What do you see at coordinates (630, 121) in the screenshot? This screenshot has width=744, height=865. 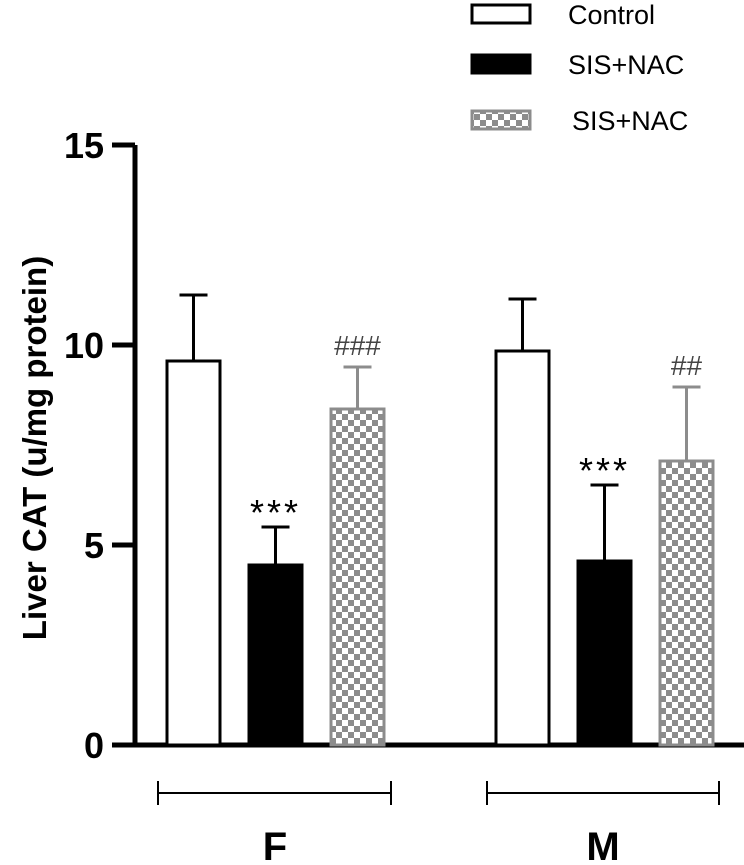 I see `legend-label-sis-nac-patterned: SIS+NAC` at bounding box center [630, 121].